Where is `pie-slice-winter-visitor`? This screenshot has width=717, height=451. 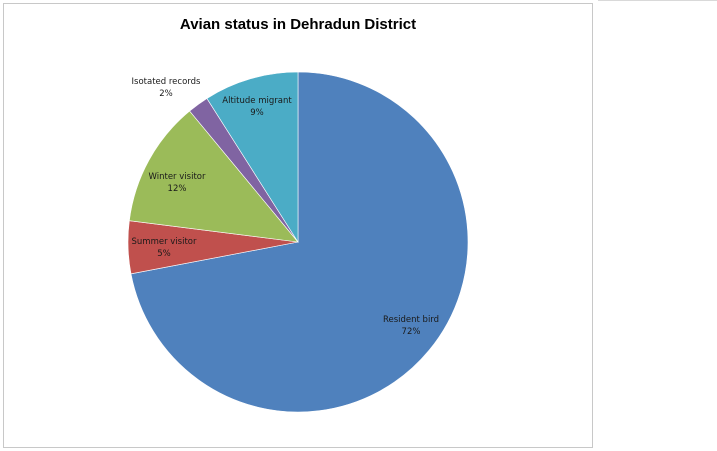 pie-slice-winter-visitor is located at coordinates (214, 176).